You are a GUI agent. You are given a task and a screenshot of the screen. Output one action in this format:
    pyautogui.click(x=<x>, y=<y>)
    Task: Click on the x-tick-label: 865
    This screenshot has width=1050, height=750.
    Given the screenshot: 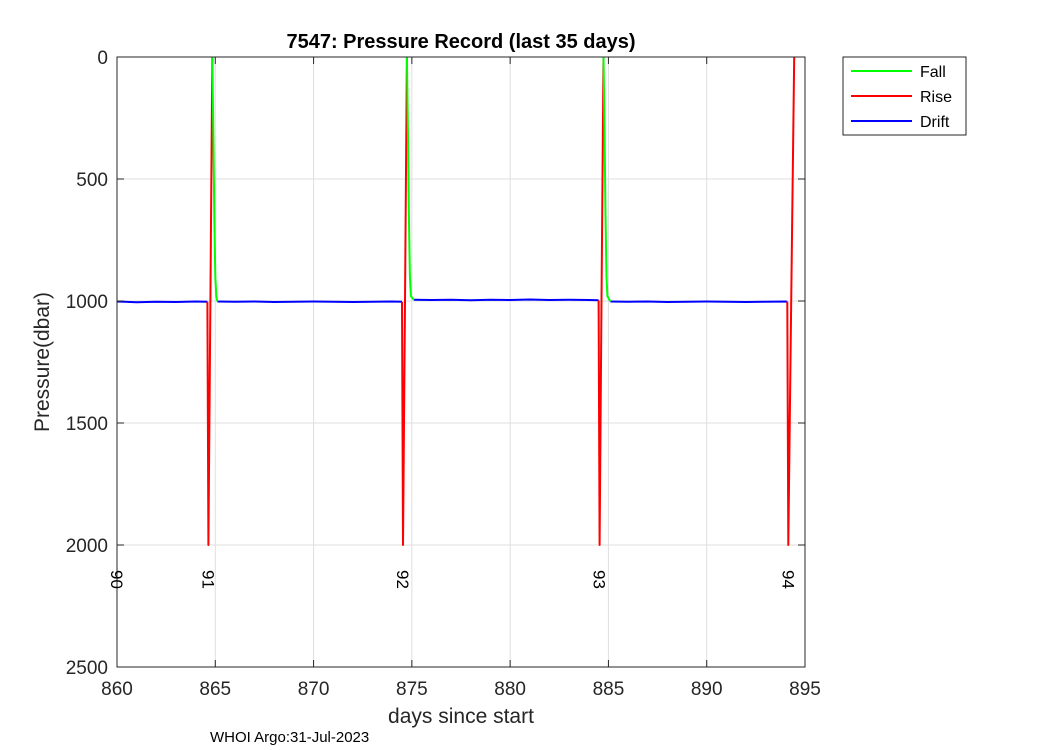 What is the action you would take?
    pyautogui.click(x=215, y=689)
    